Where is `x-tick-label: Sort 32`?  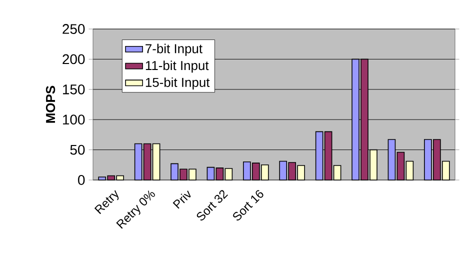 x-tick-label: Sort 32 is located at coordinates (212, 205).